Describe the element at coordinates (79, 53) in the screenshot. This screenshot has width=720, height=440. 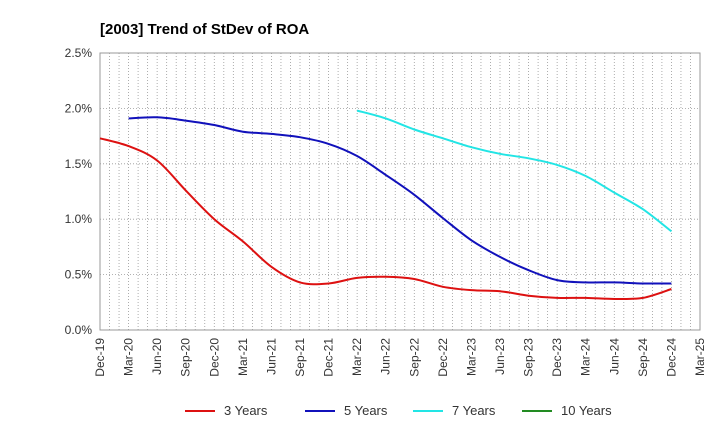
I see `y-tick-label: 2.5%` at that location.